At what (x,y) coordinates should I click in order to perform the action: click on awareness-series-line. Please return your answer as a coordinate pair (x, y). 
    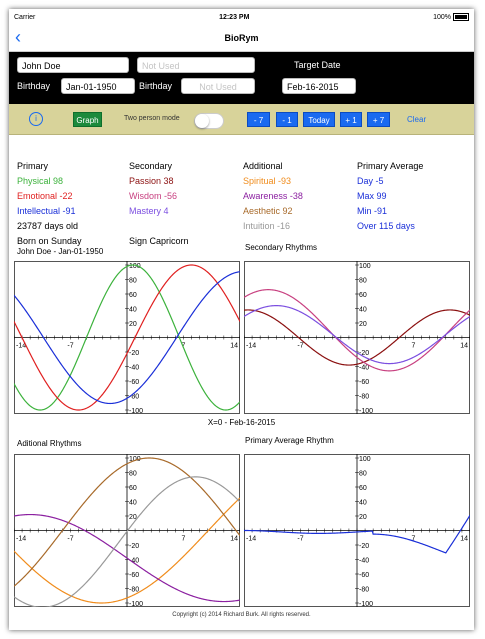
    Looking at the image, I should click on (127, 558).